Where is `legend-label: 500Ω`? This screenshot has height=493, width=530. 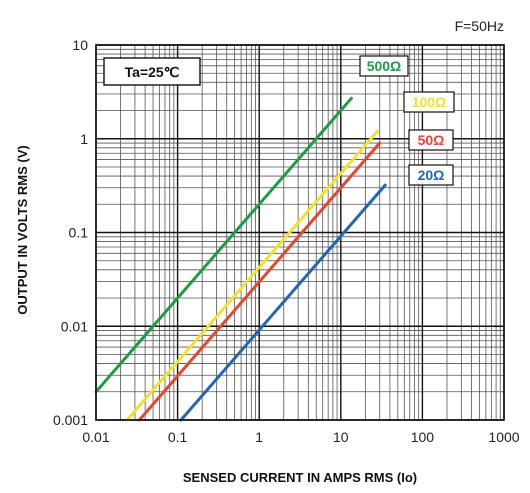
legend-label: 500Ω is located at coordinates (384, 66).